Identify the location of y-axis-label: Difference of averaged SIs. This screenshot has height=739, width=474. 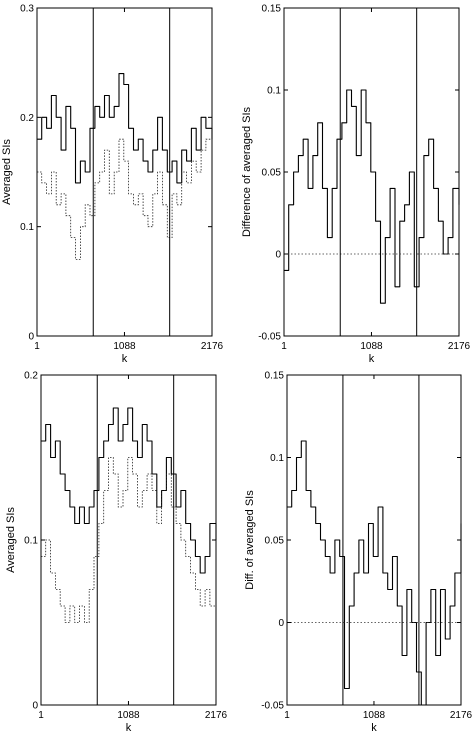
(247, 171).